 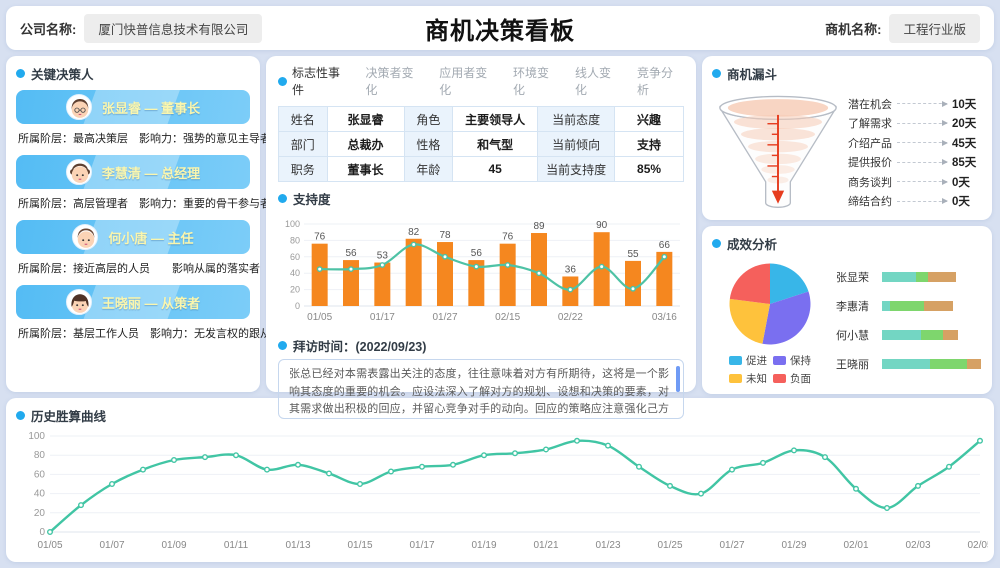 I want to click on svg-text: 01/07, so click(x=111, y=545).